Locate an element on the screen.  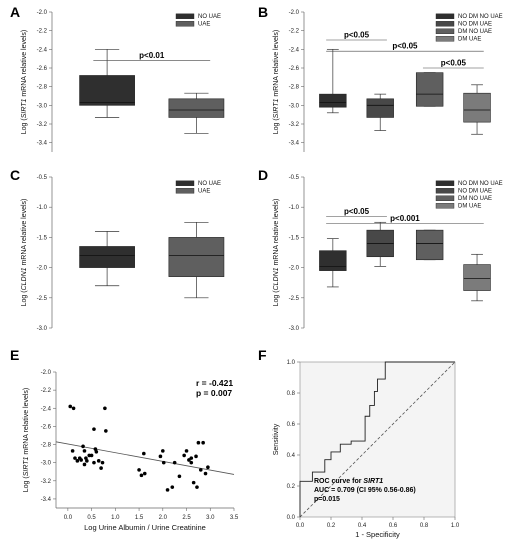
roc-annotation-p: p=0.015 is located at coordinates (327, 499).